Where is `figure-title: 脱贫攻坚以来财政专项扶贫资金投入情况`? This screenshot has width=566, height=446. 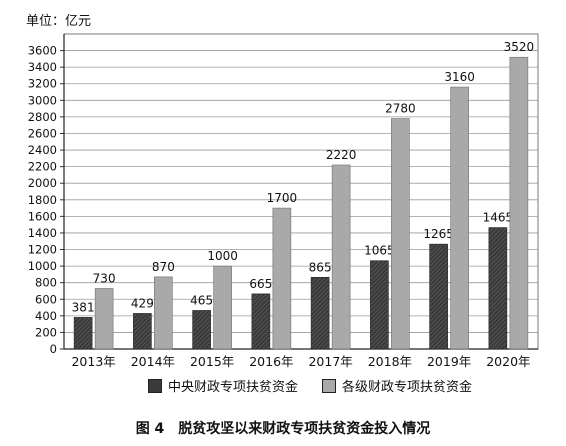
figure-title: 脱贫攻坚以来财政专项扶贫资金投入情况 is located at coordinates (304, 429).